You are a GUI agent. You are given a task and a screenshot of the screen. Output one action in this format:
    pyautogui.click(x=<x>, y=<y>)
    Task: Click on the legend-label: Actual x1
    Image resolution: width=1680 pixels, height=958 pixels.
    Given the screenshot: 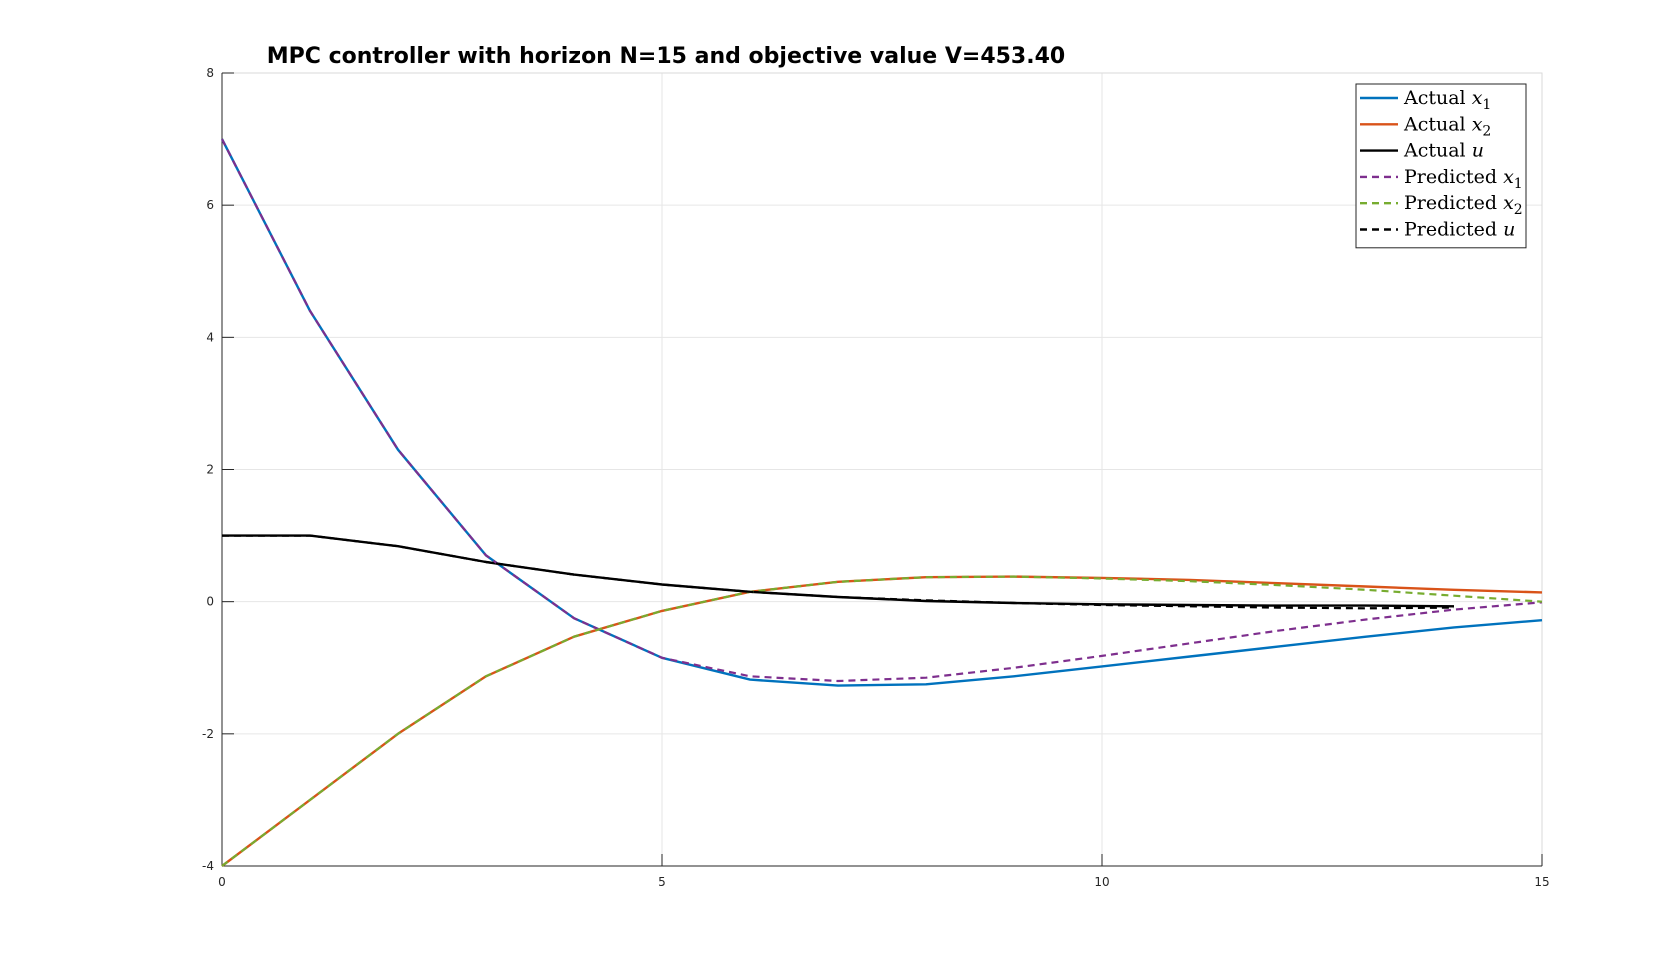 What is the action you would take?
    pyautogui.click(x=1447, y=100)
    